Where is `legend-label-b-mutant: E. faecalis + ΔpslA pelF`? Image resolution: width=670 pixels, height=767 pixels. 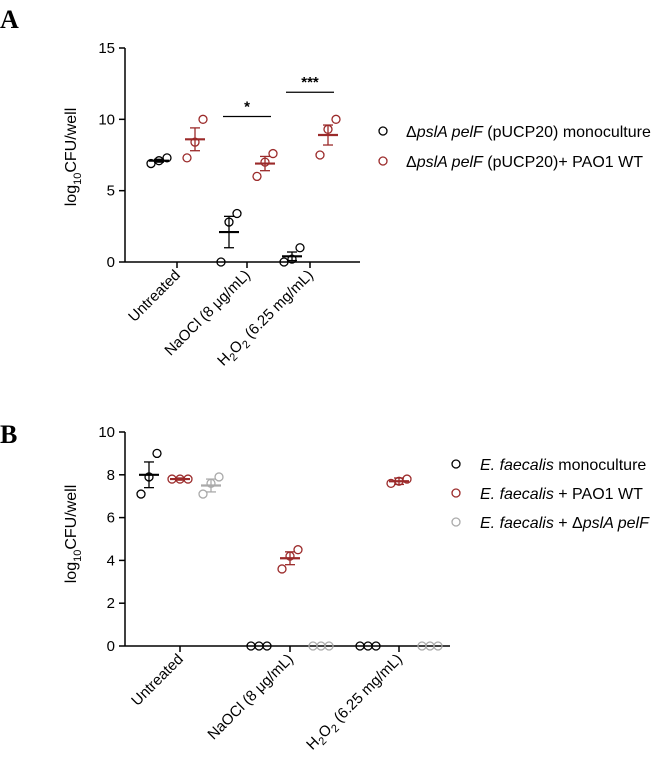
legend-label-b-mutant: E. faecalis + ΔpslA pelF is located at coordinates (565, 523).